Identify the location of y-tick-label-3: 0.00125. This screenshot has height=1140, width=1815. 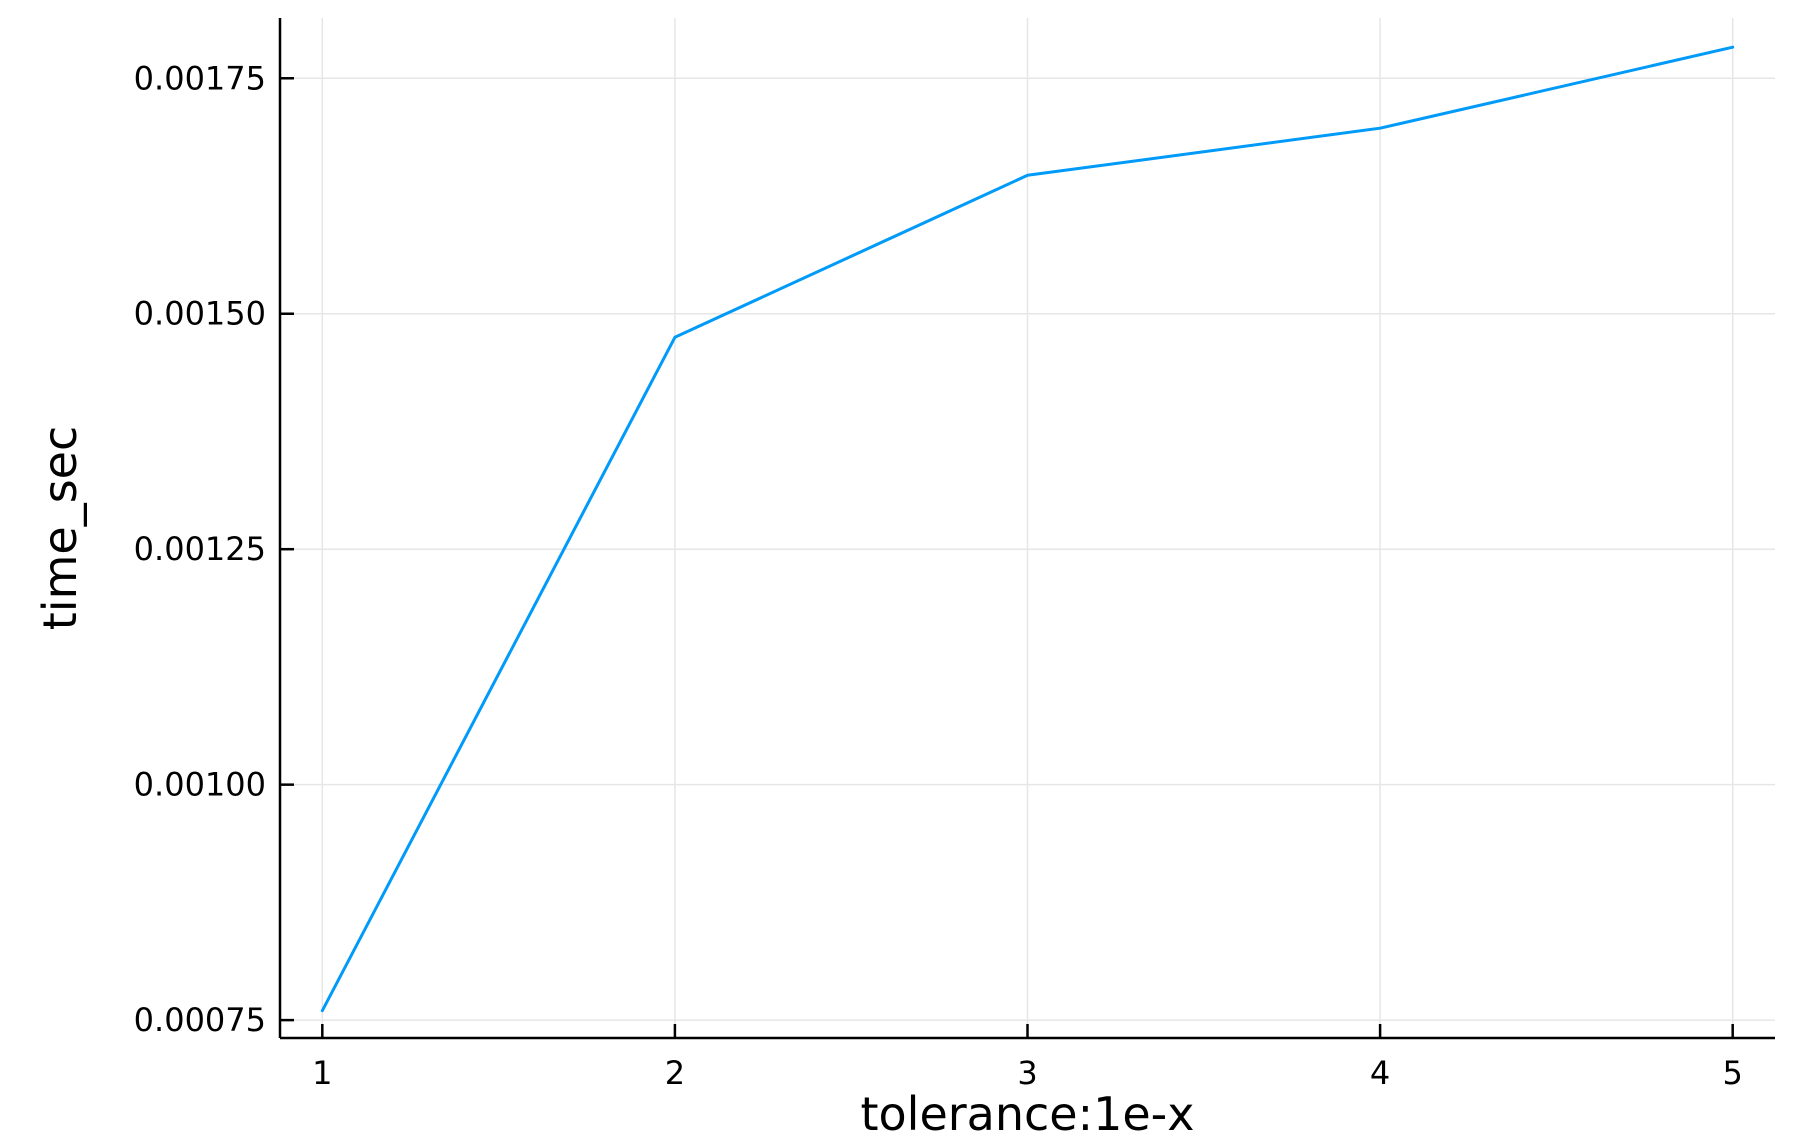
(200, 549).